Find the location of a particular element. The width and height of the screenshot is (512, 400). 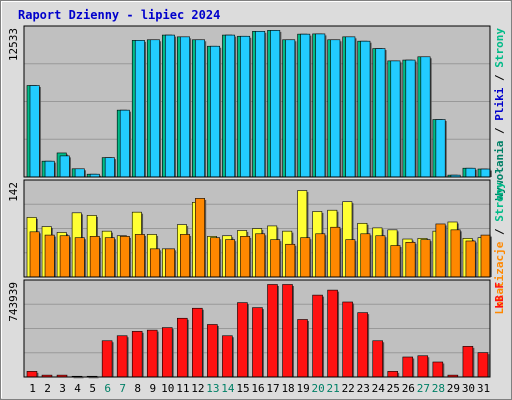

side-legend: Lokalizacje / Strony is located at coordinates (499, 248).